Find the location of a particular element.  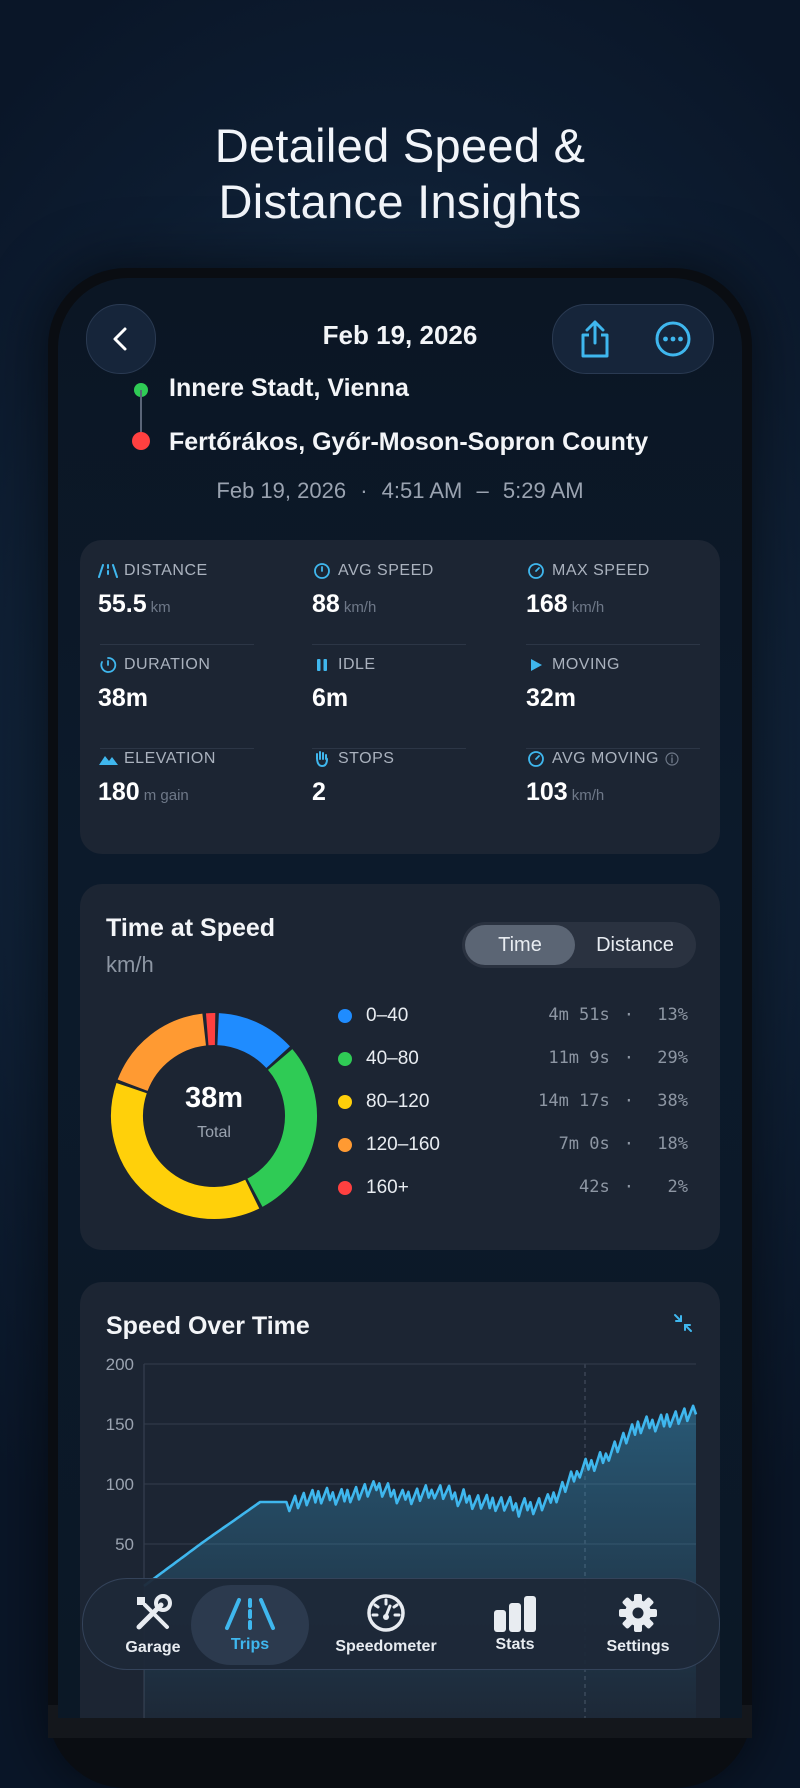

tab-garage: Garage is located at coordinates (153, 1624).